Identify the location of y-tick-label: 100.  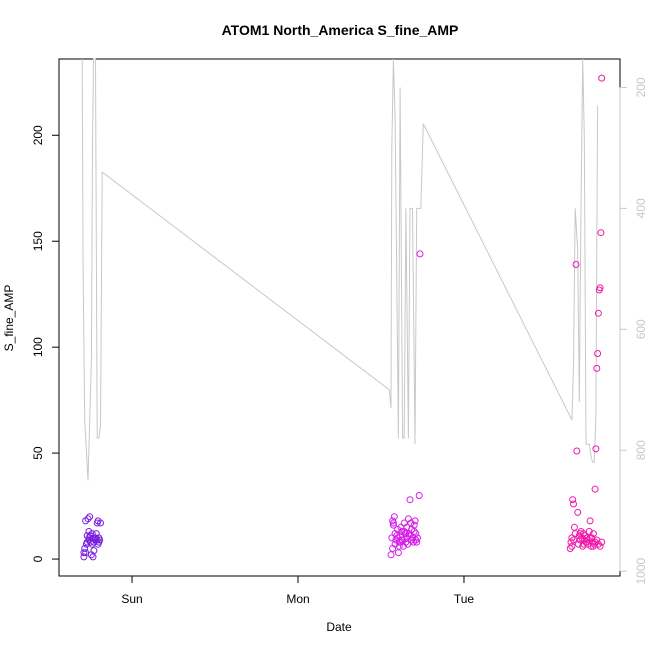
(38, 347).